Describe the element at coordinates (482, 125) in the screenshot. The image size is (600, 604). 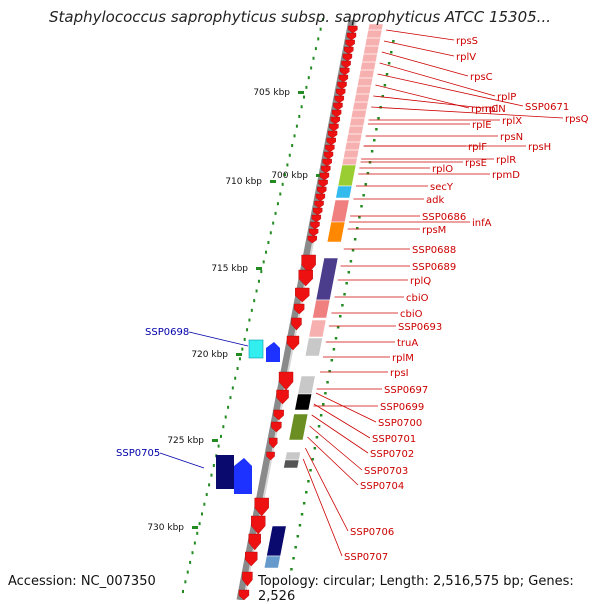
I see `gene-label: rplE` at that location.